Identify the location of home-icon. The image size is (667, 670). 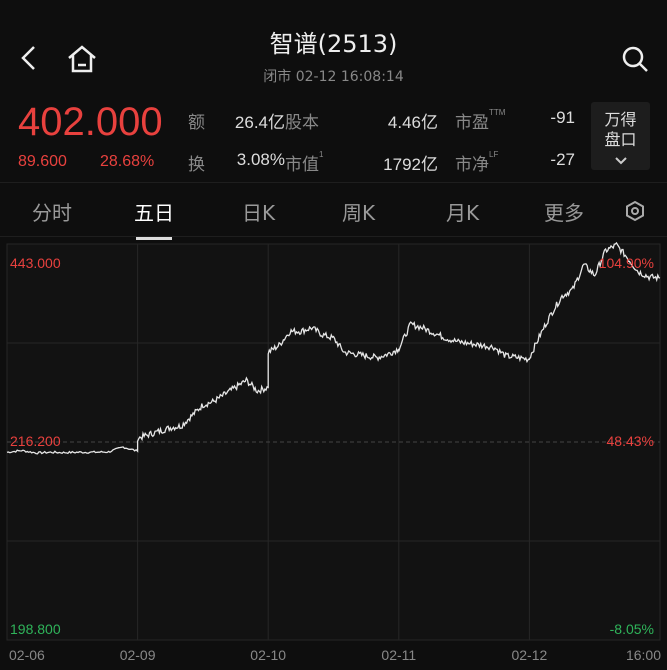
(82, 59).